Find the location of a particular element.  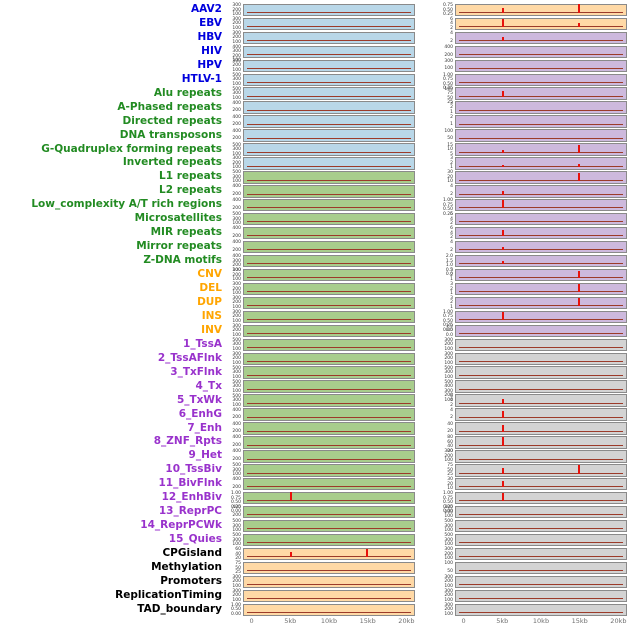

track-label: HPV is located at coordinates (209, 64).